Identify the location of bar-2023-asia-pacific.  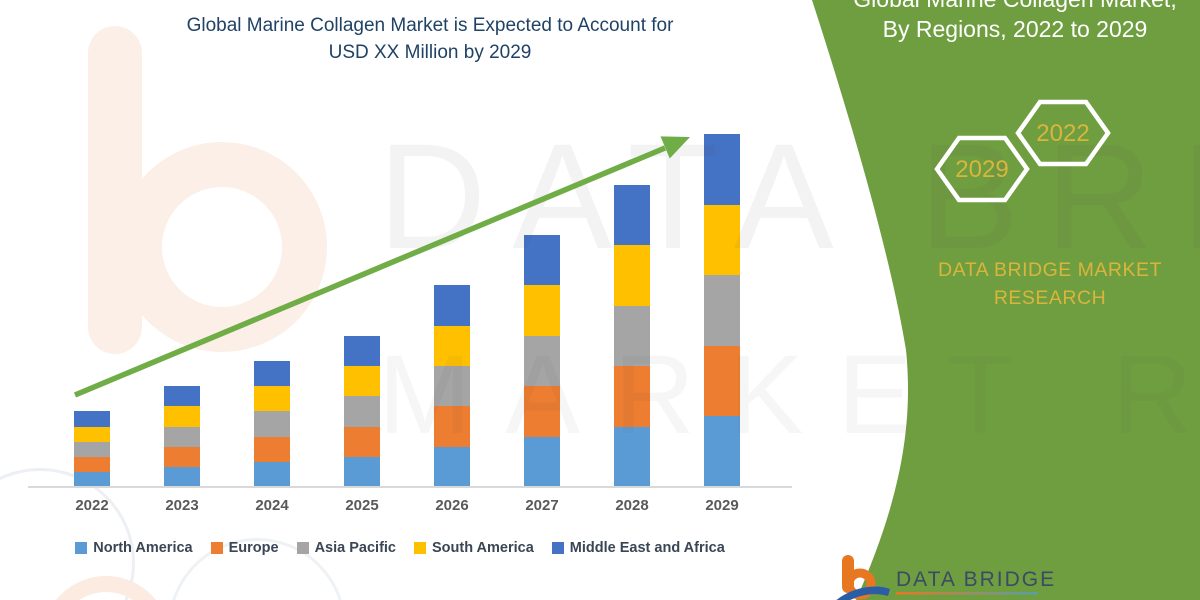
(182, 436).